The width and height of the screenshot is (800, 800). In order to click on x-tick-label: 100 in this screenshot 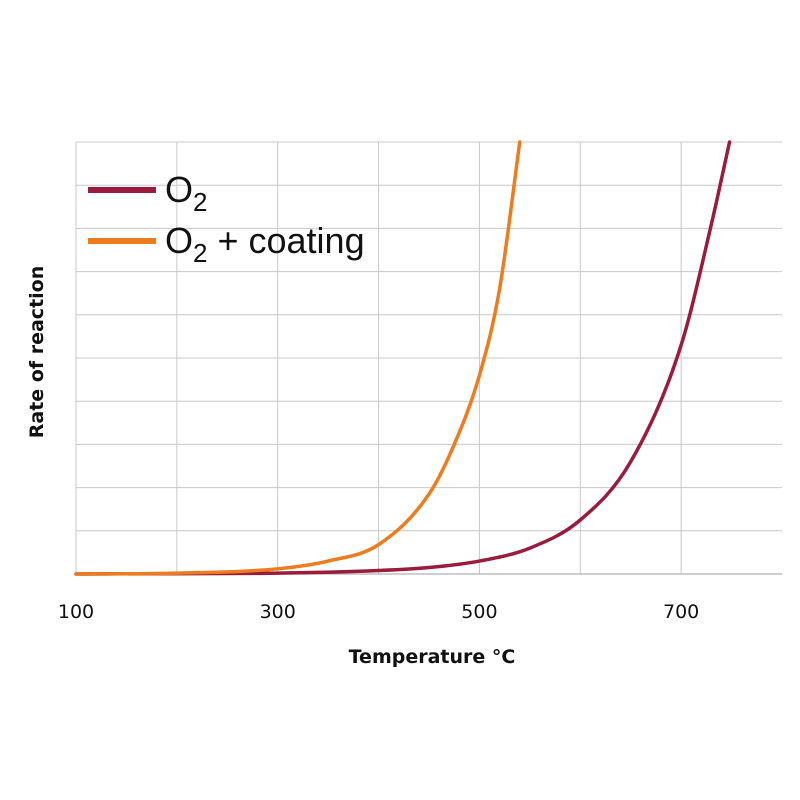, I will do `click(76, 612)`.